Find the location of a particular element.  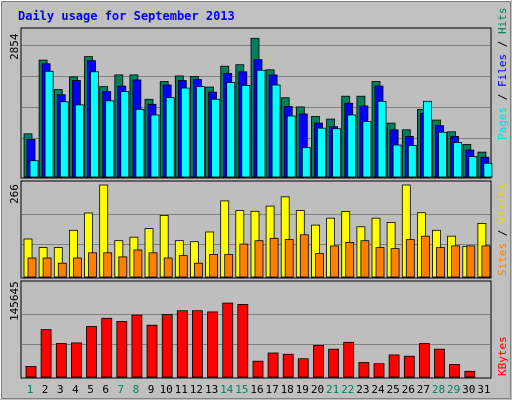

x-tick-label: 4 is located at coordinates (75, 389).